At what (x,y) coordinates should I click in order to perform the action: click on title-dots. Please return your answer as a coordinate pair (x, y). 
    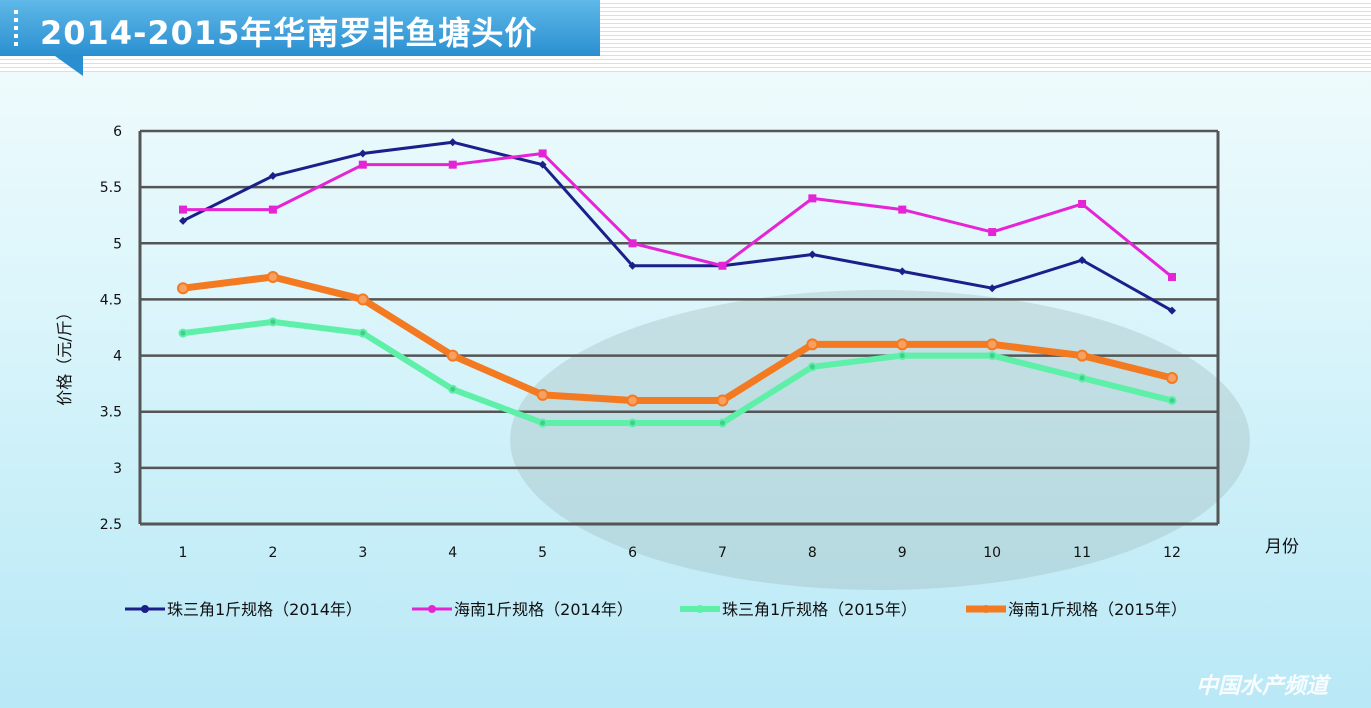
    Looking at the image, I should click on (16, 29).